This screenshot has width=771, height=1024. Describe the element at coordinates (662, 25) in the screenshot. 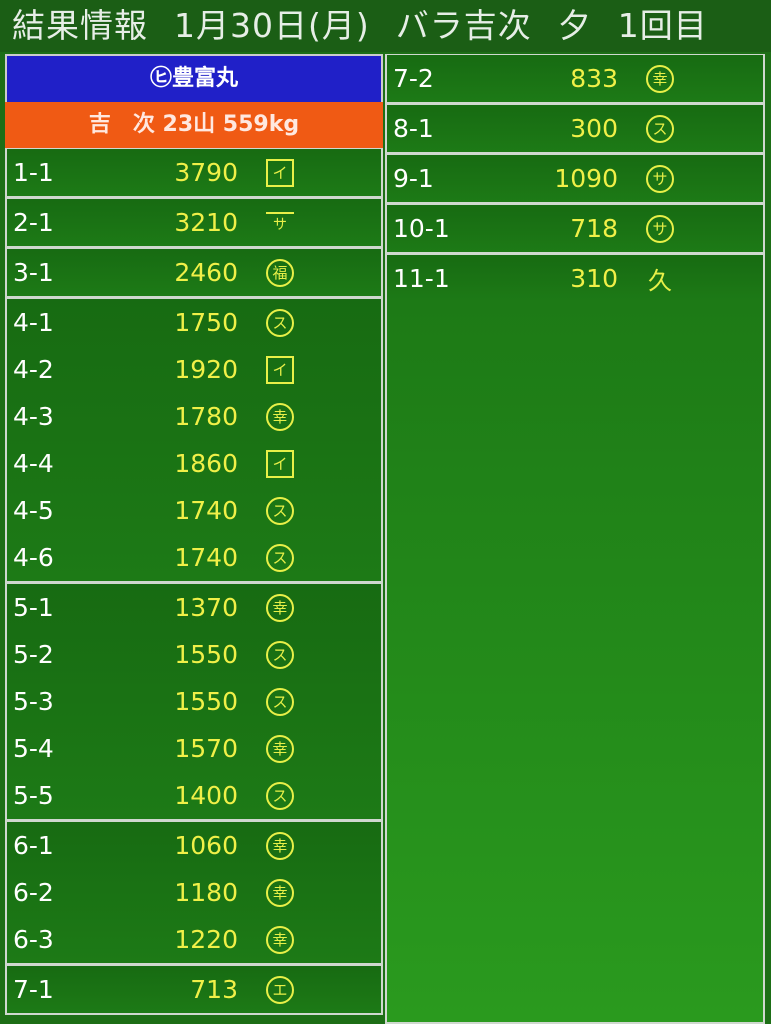

I see `header-round: 1回目` at that location.